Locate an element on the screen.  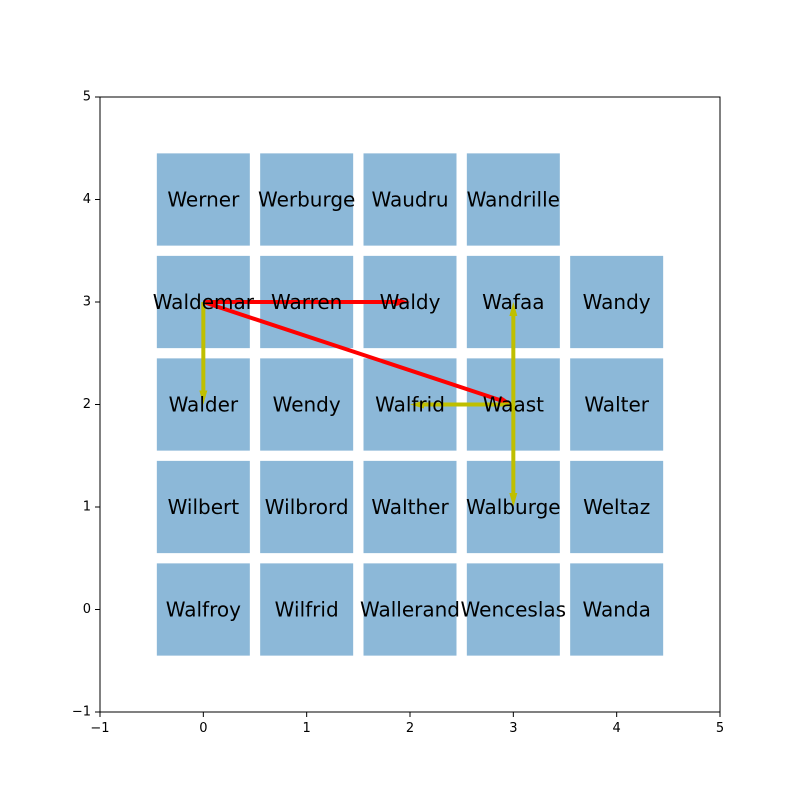
cell-label: Wandy is located at coordinates (617, 302).